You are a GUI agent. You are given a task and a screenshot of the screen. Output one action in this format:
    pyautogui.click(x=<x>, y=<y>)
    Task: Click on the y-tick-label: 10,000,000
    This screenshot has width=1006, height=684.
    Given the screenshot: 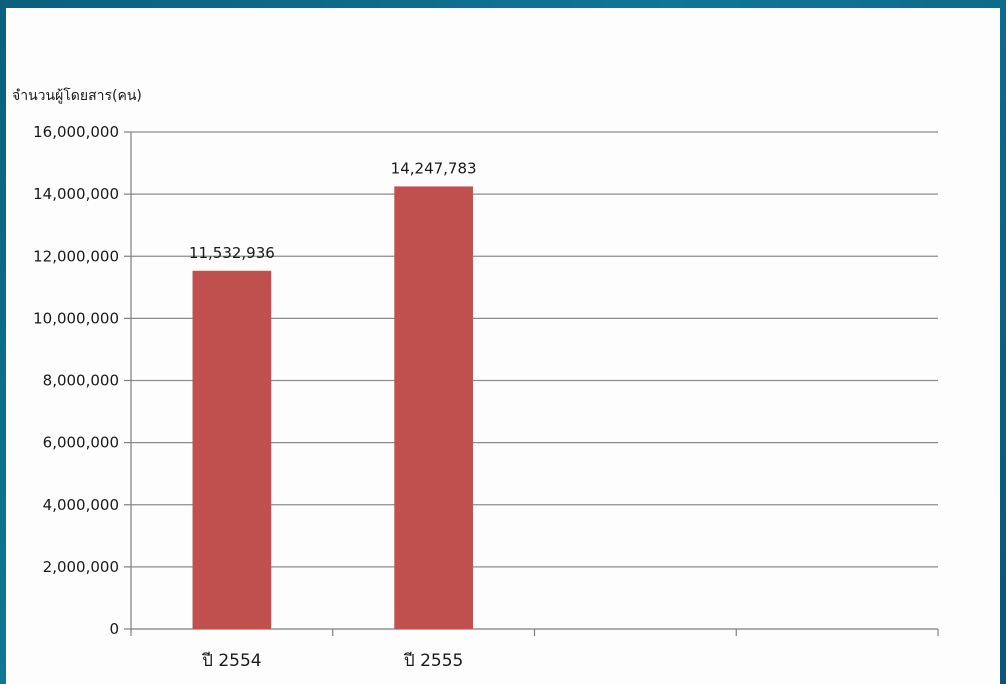 What is the action you would take?
    pyautogui.click(x=76, y=318)
    